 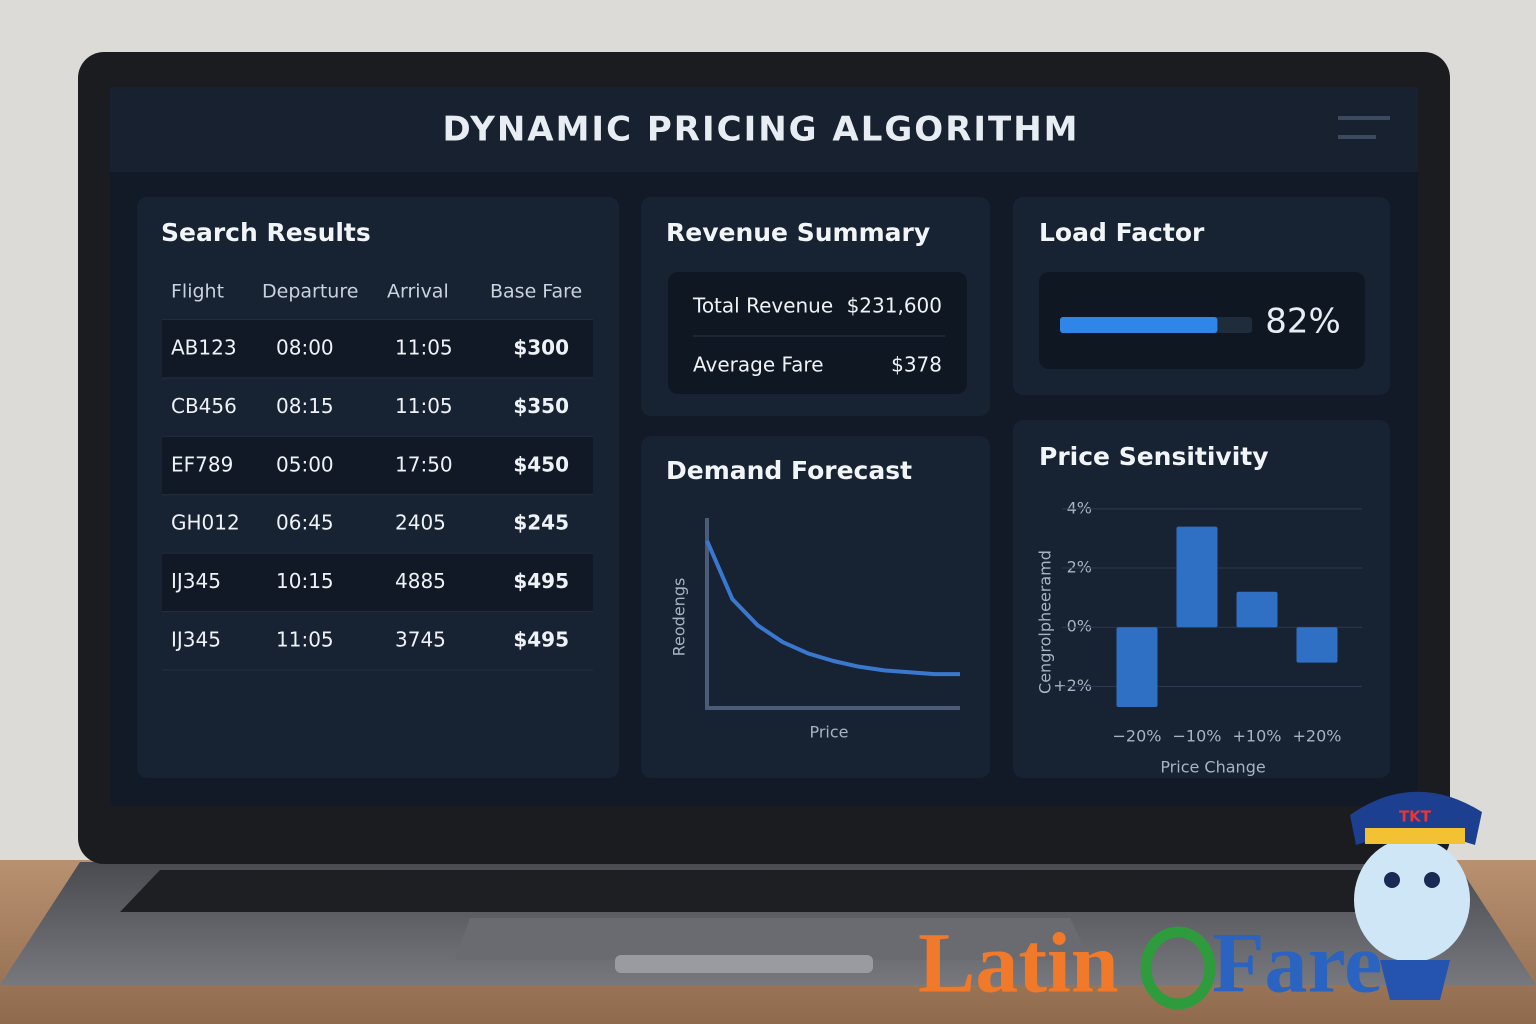 What do you see at coordinates (541, 523) in the screenshot?
I see `table-cell: $245` at bounding box center [541, 523].